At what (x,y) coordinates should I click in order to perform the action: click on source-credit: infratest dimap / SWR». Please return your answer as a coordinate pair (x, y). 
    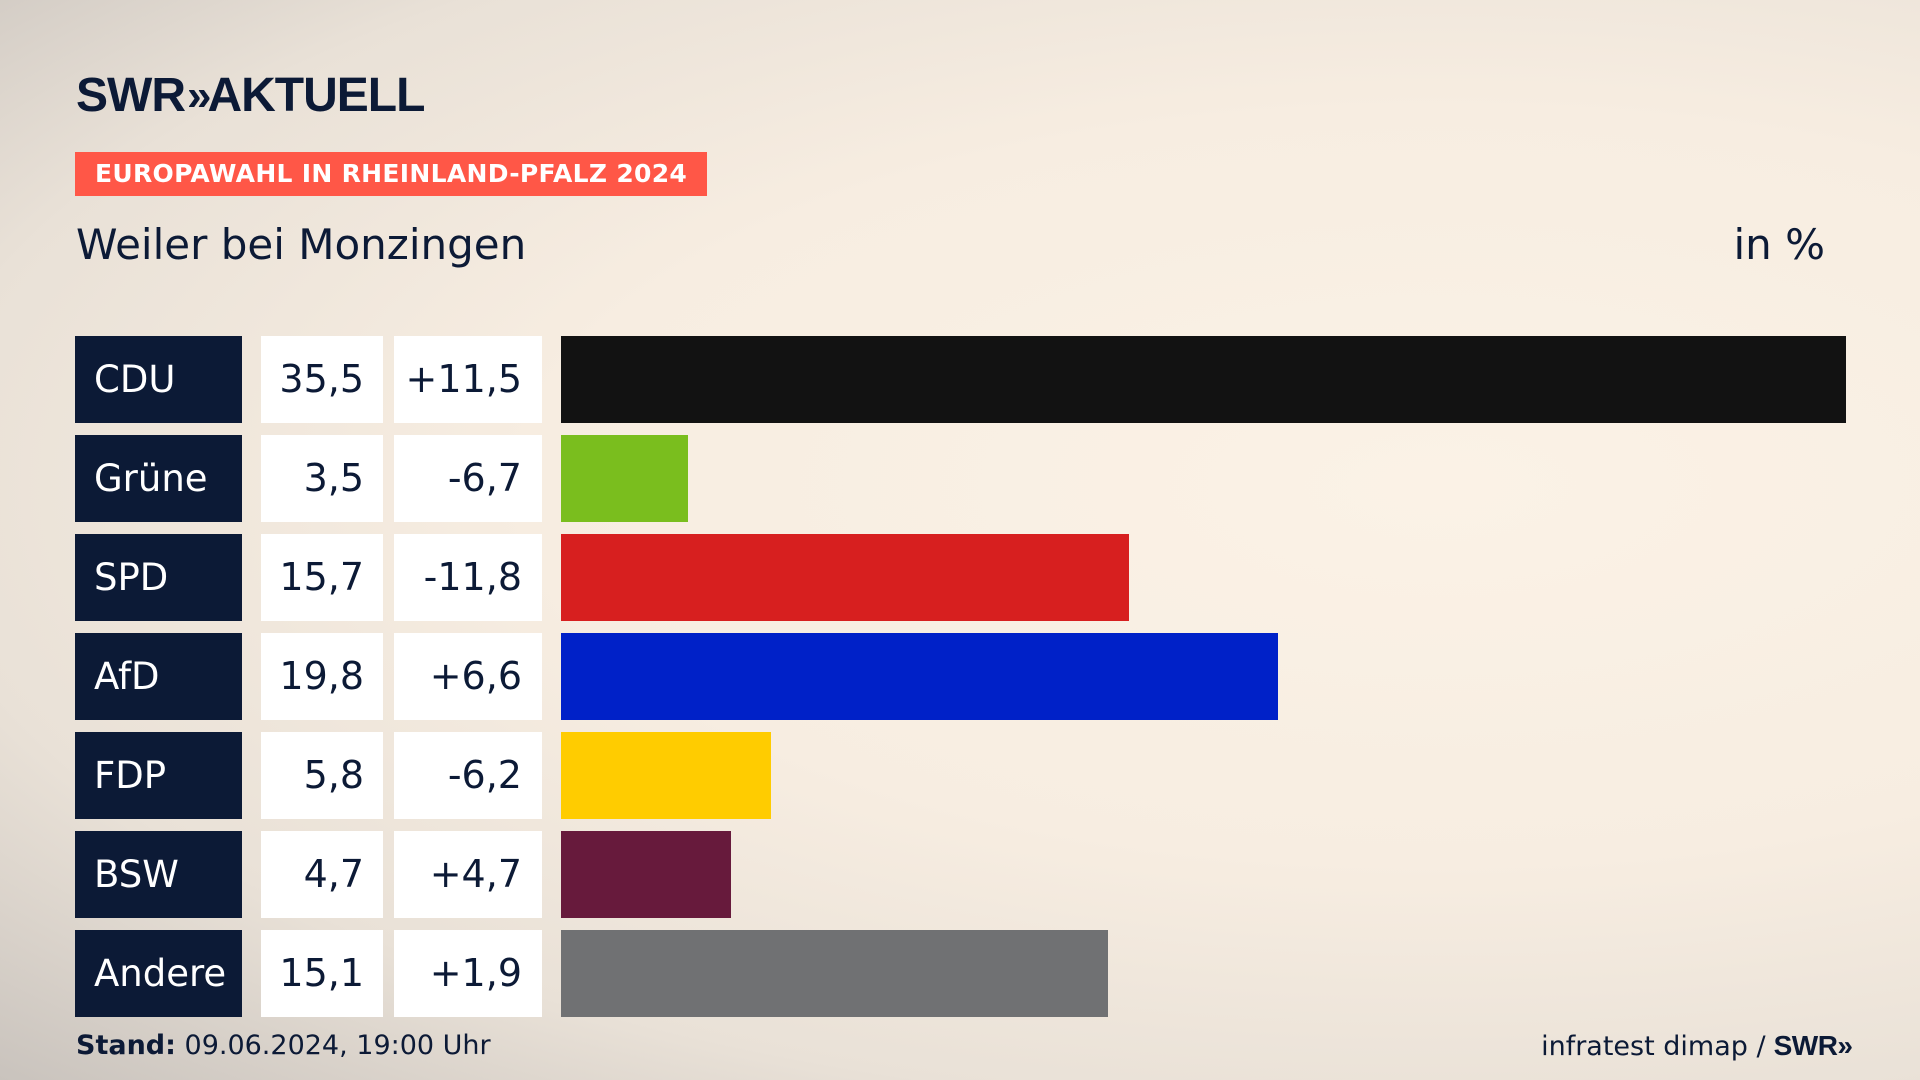
    Looking at the image, I should click on (1697, 1046).